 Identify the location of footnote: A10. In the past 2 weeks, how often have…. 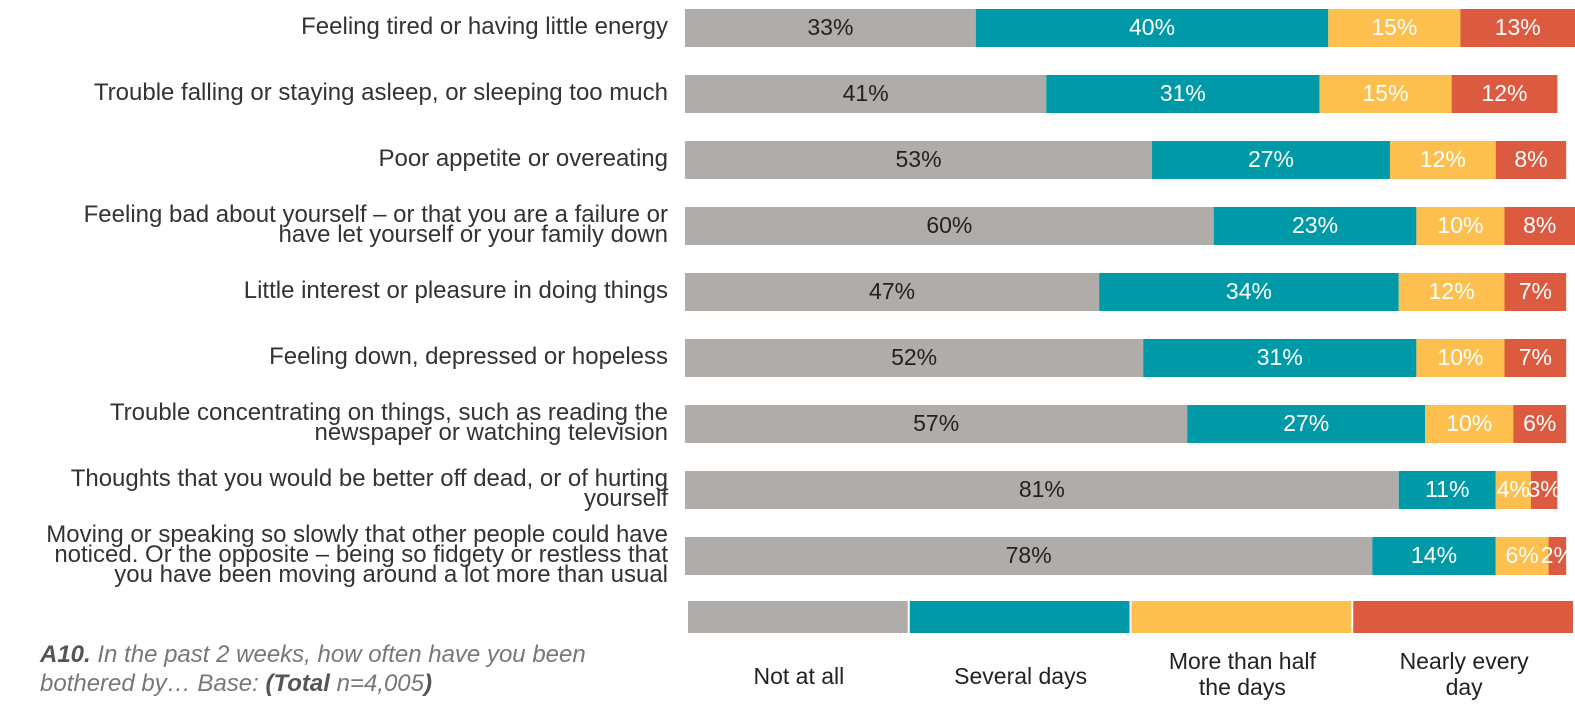
(350, 669).